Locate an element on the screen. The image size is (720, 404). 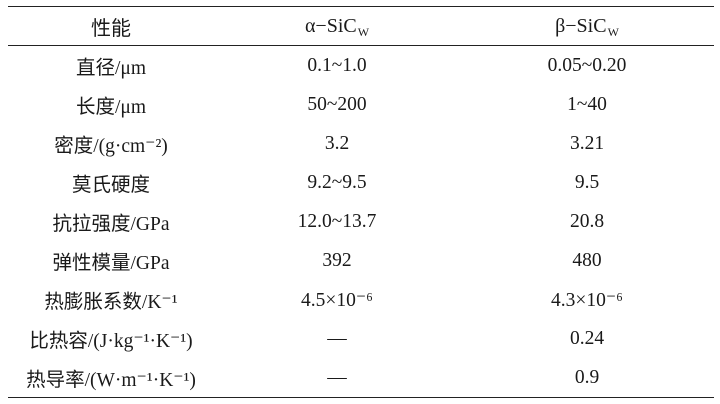
table-row: 长度/μm 50~200 1~40 is located at coordinates (361, 104).